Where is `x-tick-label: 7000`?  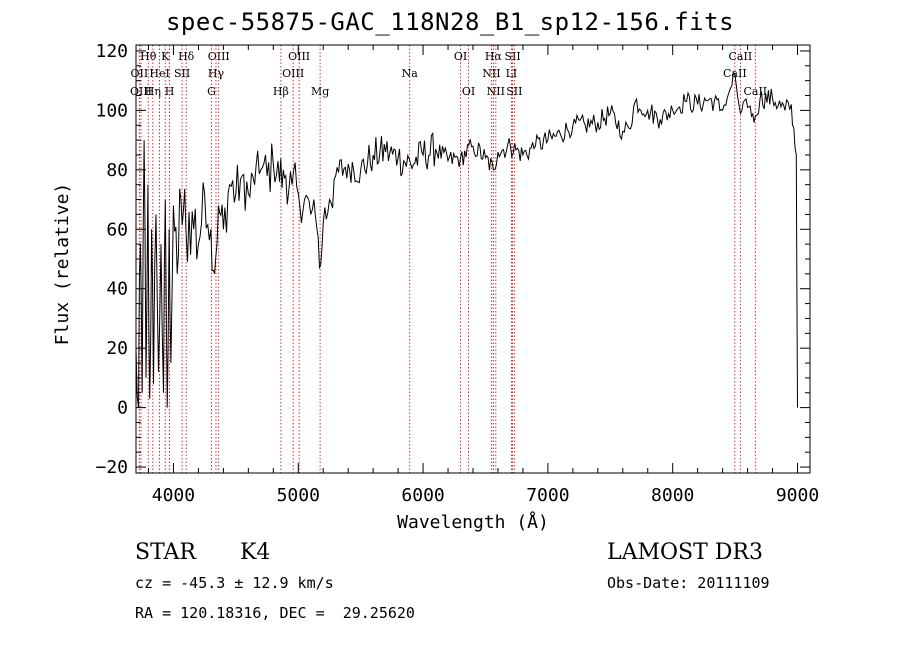
x-tick-label: 7000 is located at coordinates (547, 495).